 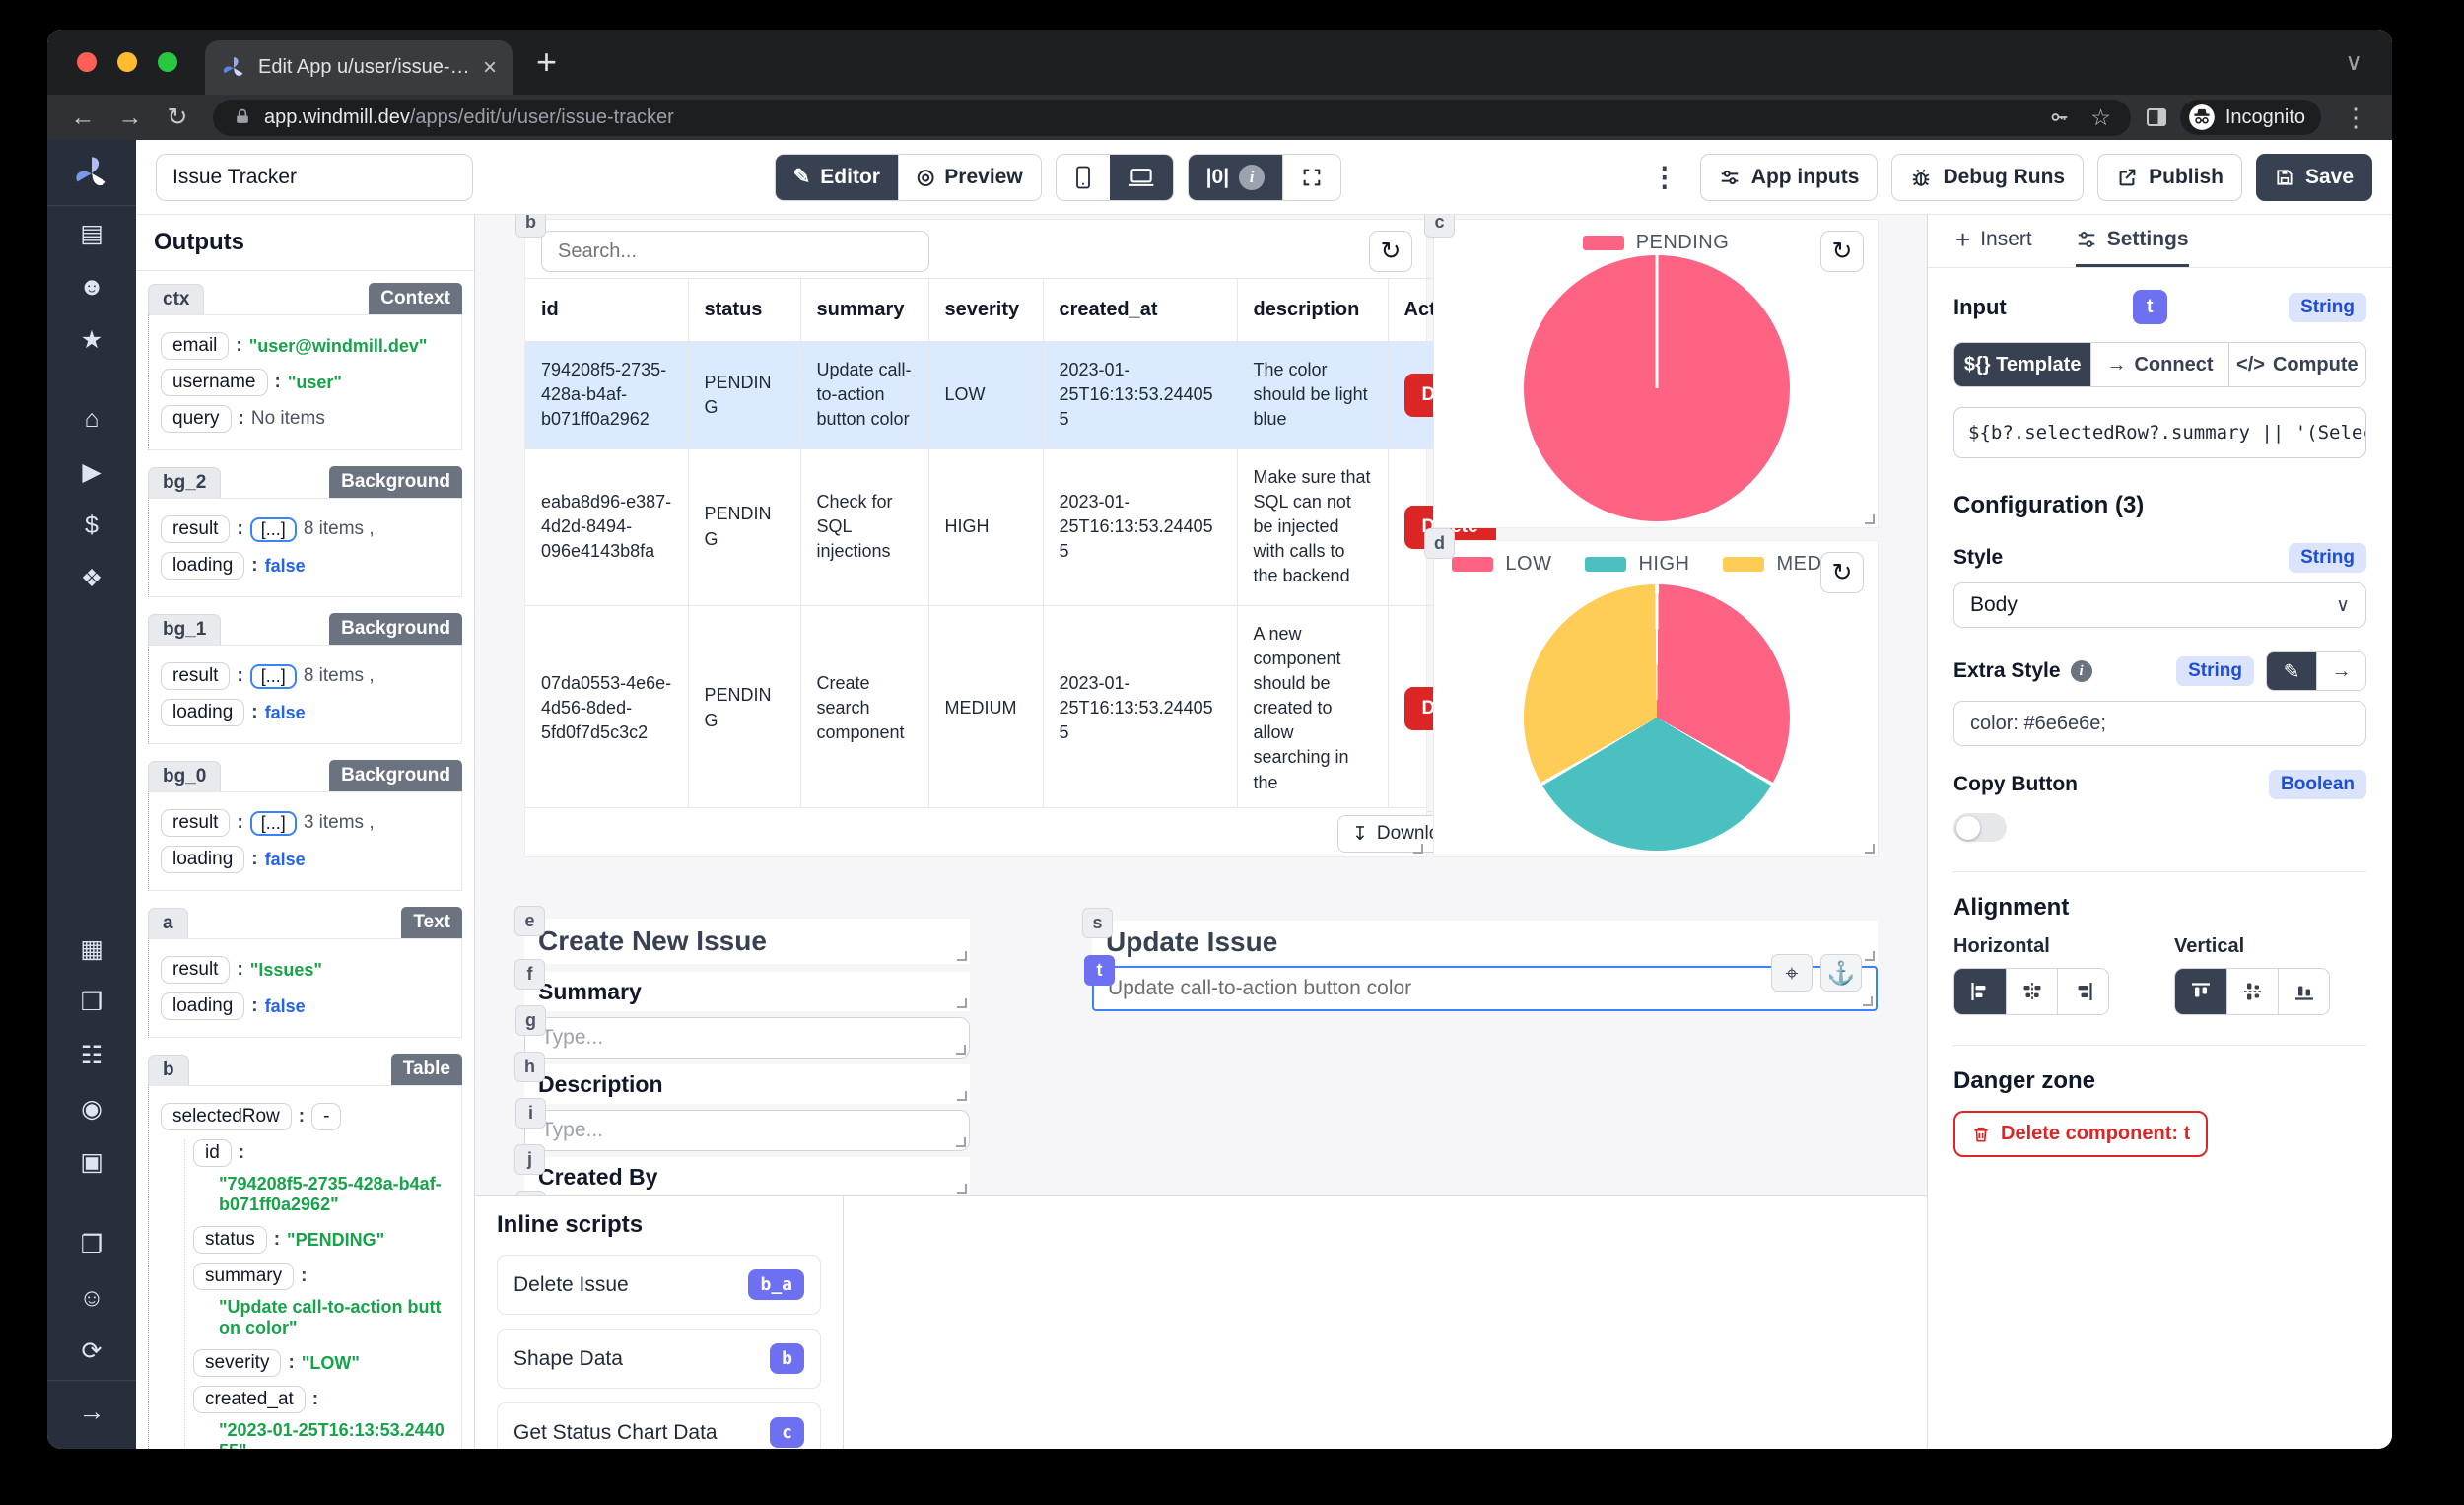 What do you see at coordinates (176, 299) in the screenshot?
I see `output-id-chip: ctx` at bounding box center [176, 299].